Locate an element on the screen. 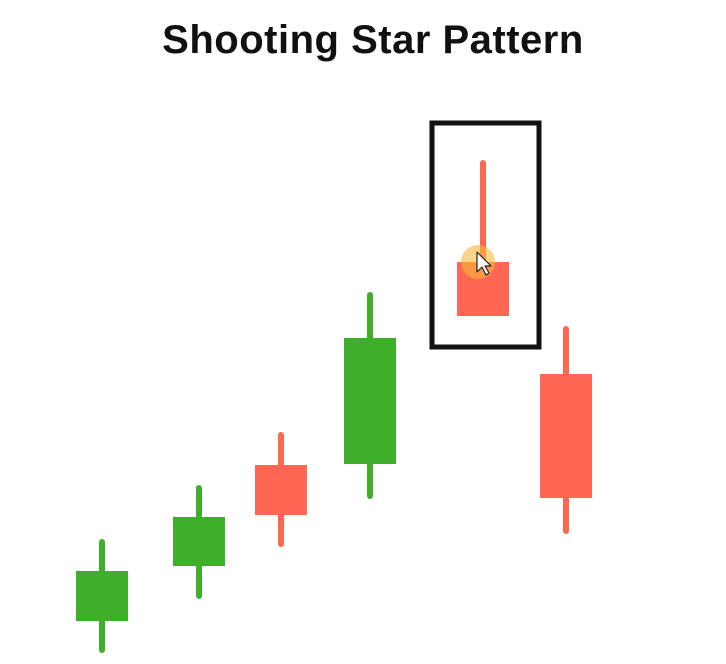 The image size is (726, 664). highlight-box is located at coordinates (485, 235).